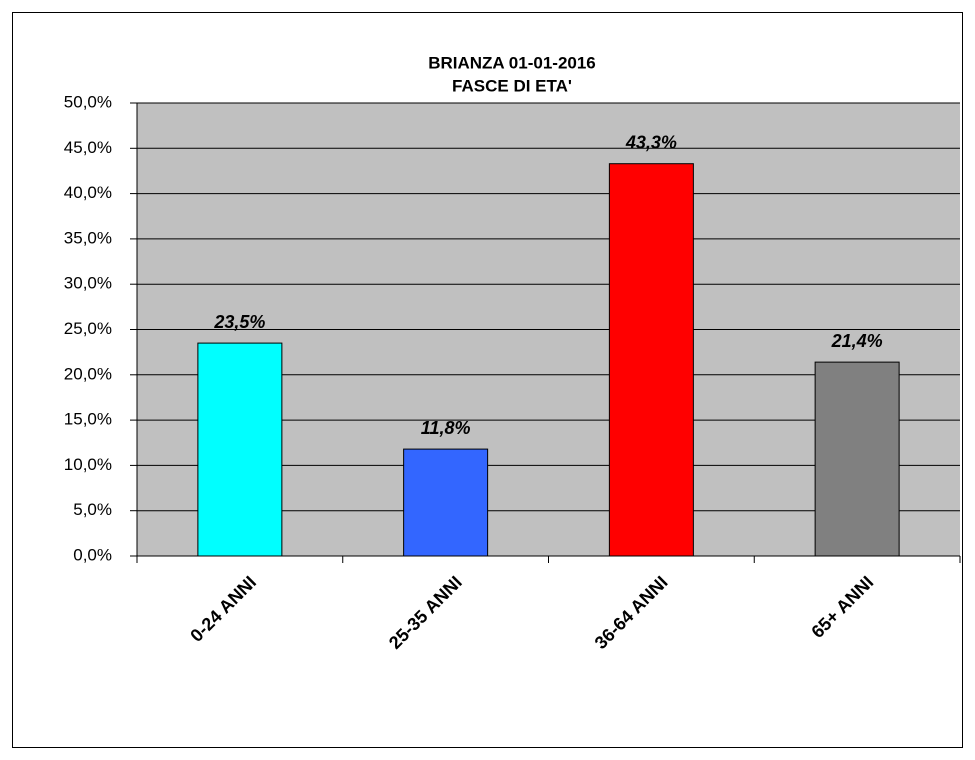 The height and width of the screenshot is (760, 975). I want to click on value-label: 11,8%, so click(446, 428).